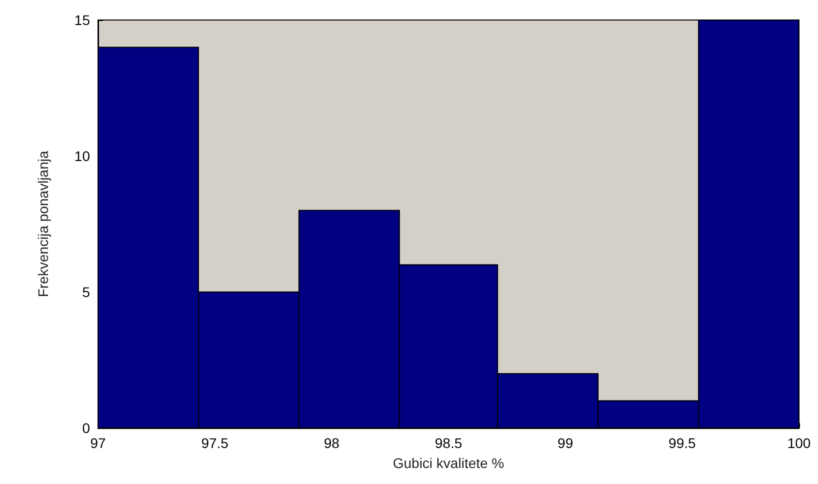  What do you see at coordinates (566, 443) in the screenshot?
I see `x-tick-label: 99` at bounding box center [566, 443].